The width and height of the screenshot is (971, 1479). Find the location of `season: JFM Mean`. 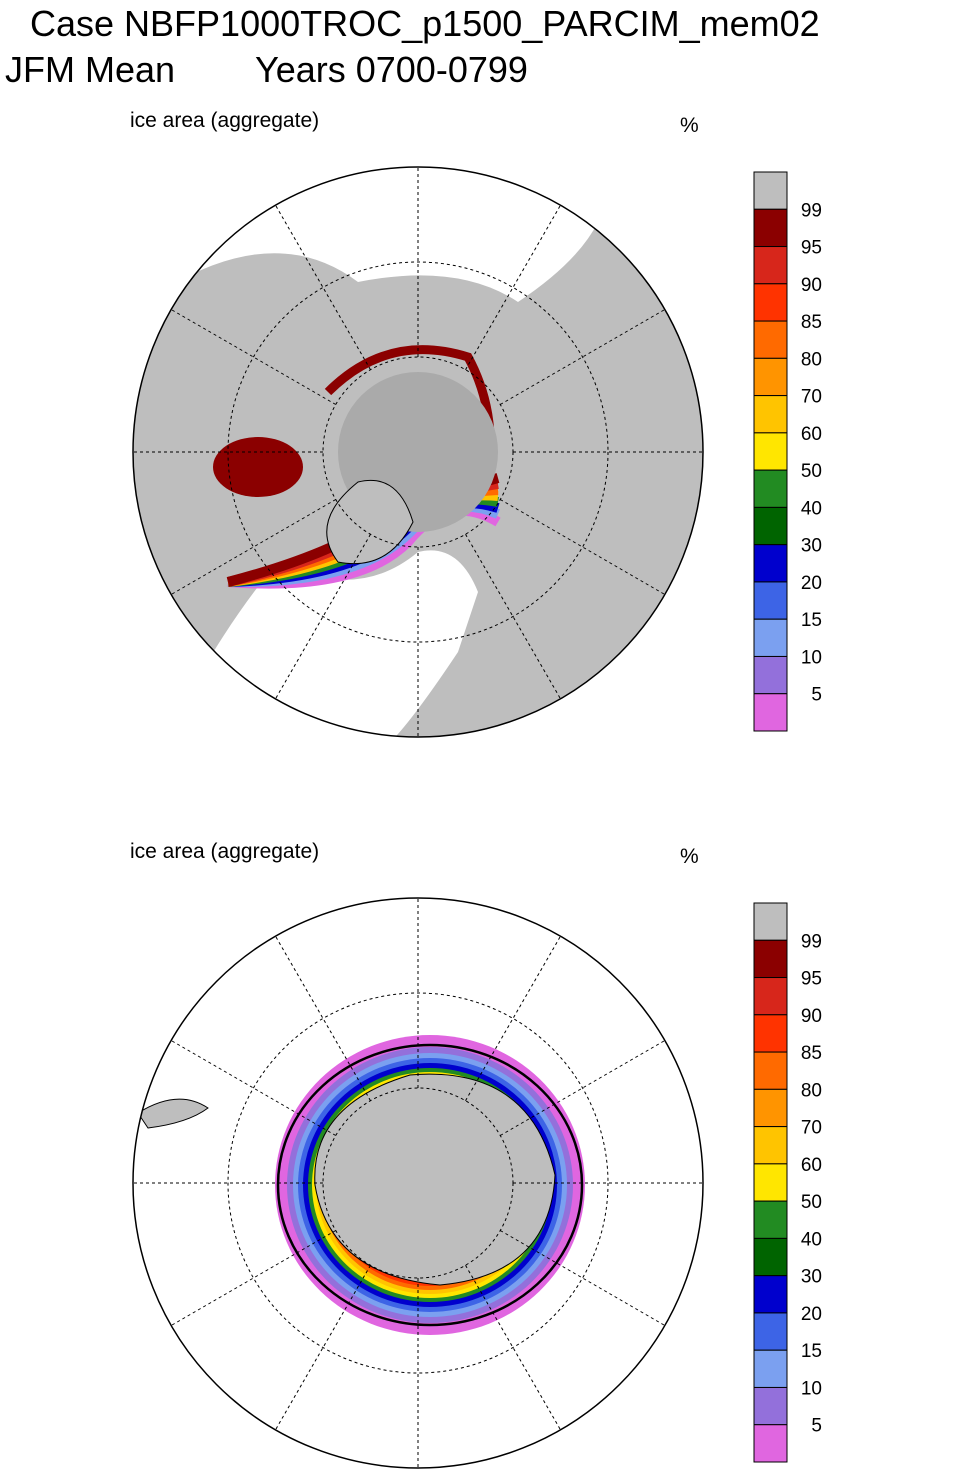

season: JFM Mean is located at coordinates (90, 69).